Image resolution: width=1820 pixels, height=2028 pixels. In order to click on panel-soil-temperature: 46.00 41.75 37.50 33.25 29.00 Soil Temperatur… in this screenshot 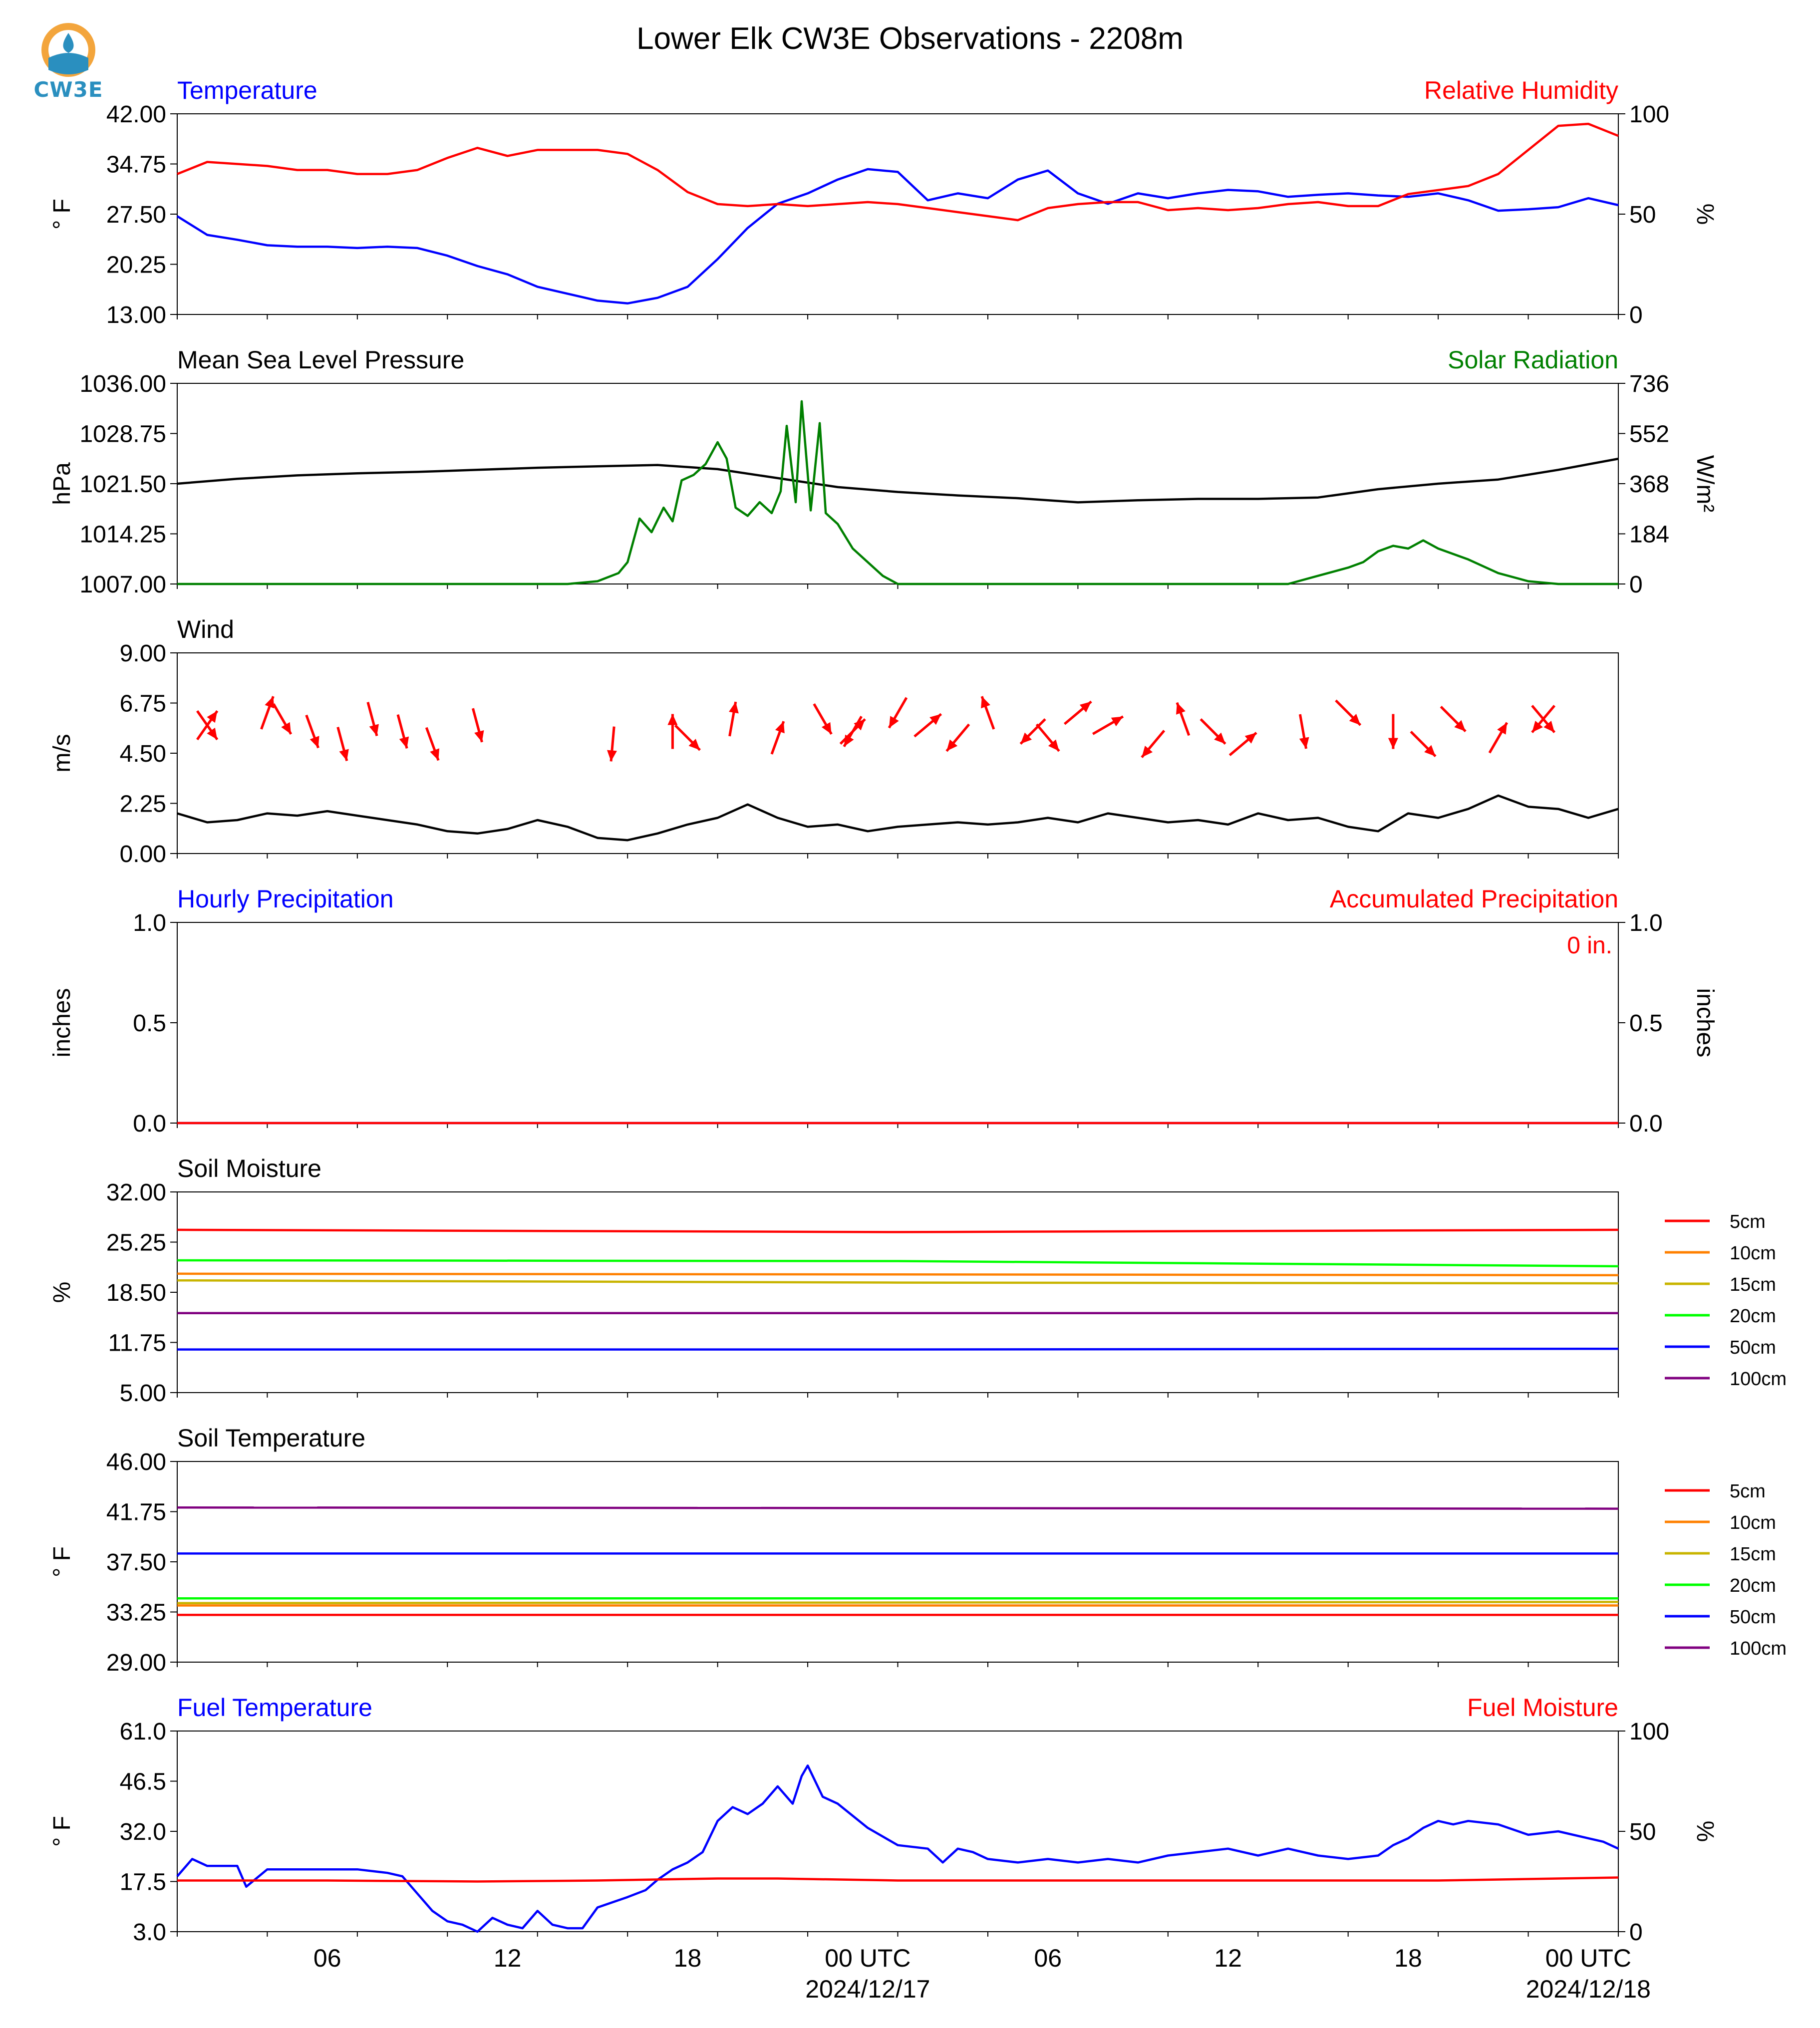, I will do `click(918, 1550)`.